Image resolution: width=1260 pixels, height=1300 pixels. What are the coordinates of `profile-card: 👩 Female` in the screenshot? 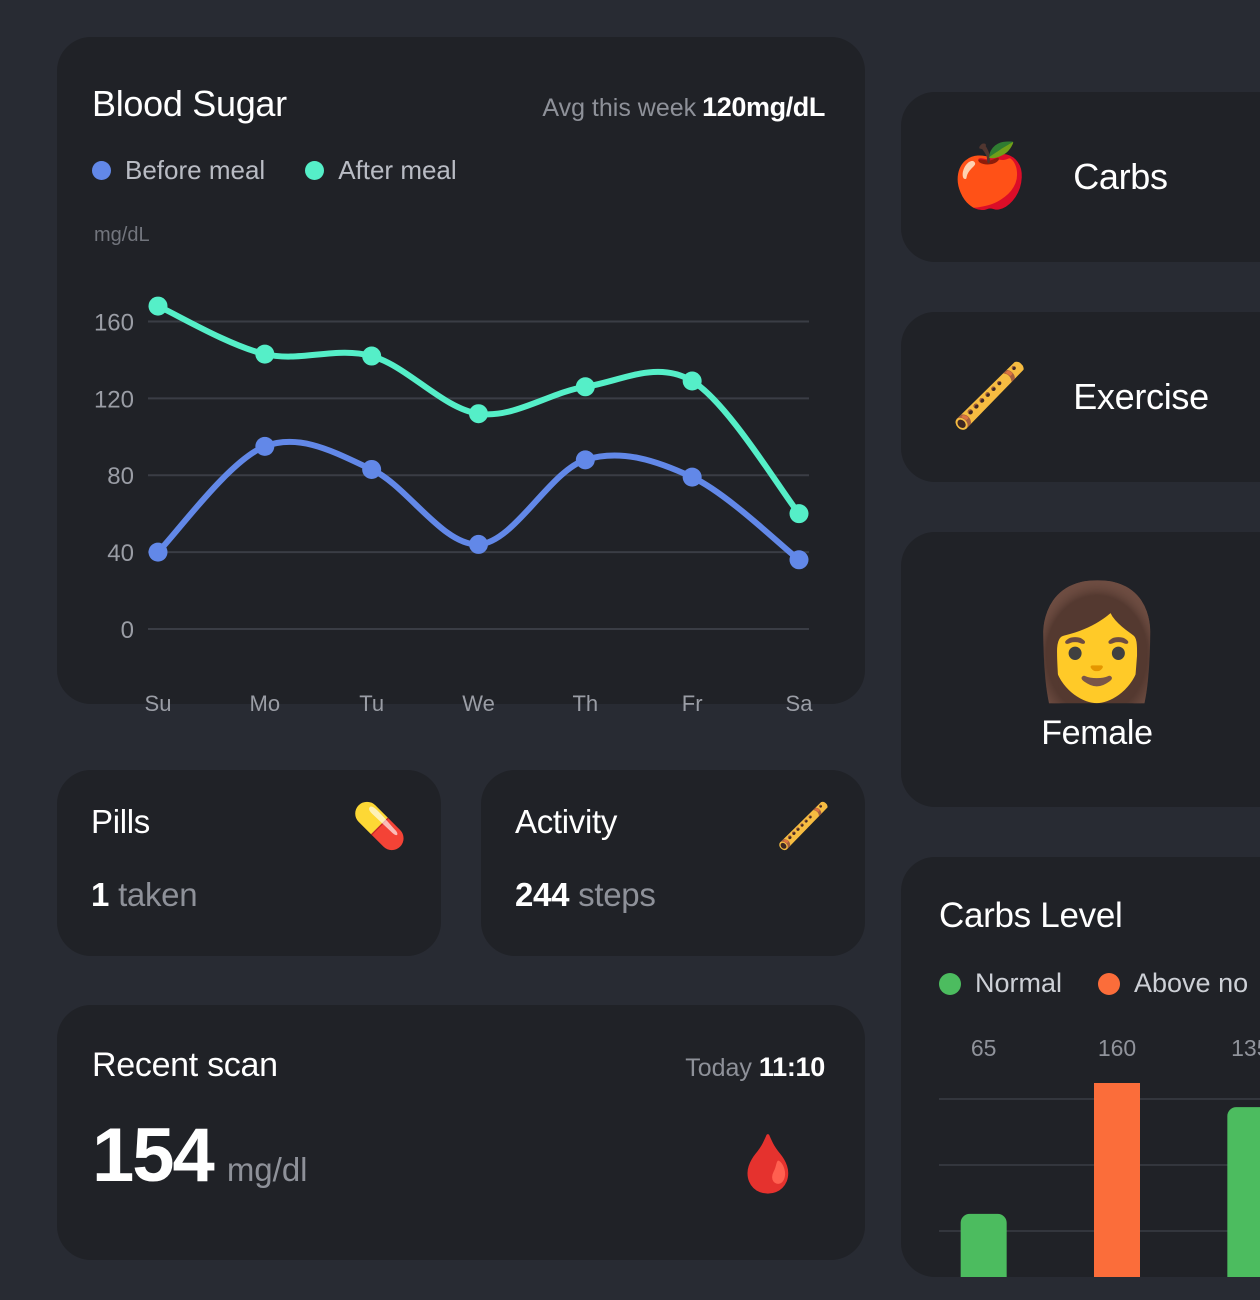 It's located at (1080, 669).